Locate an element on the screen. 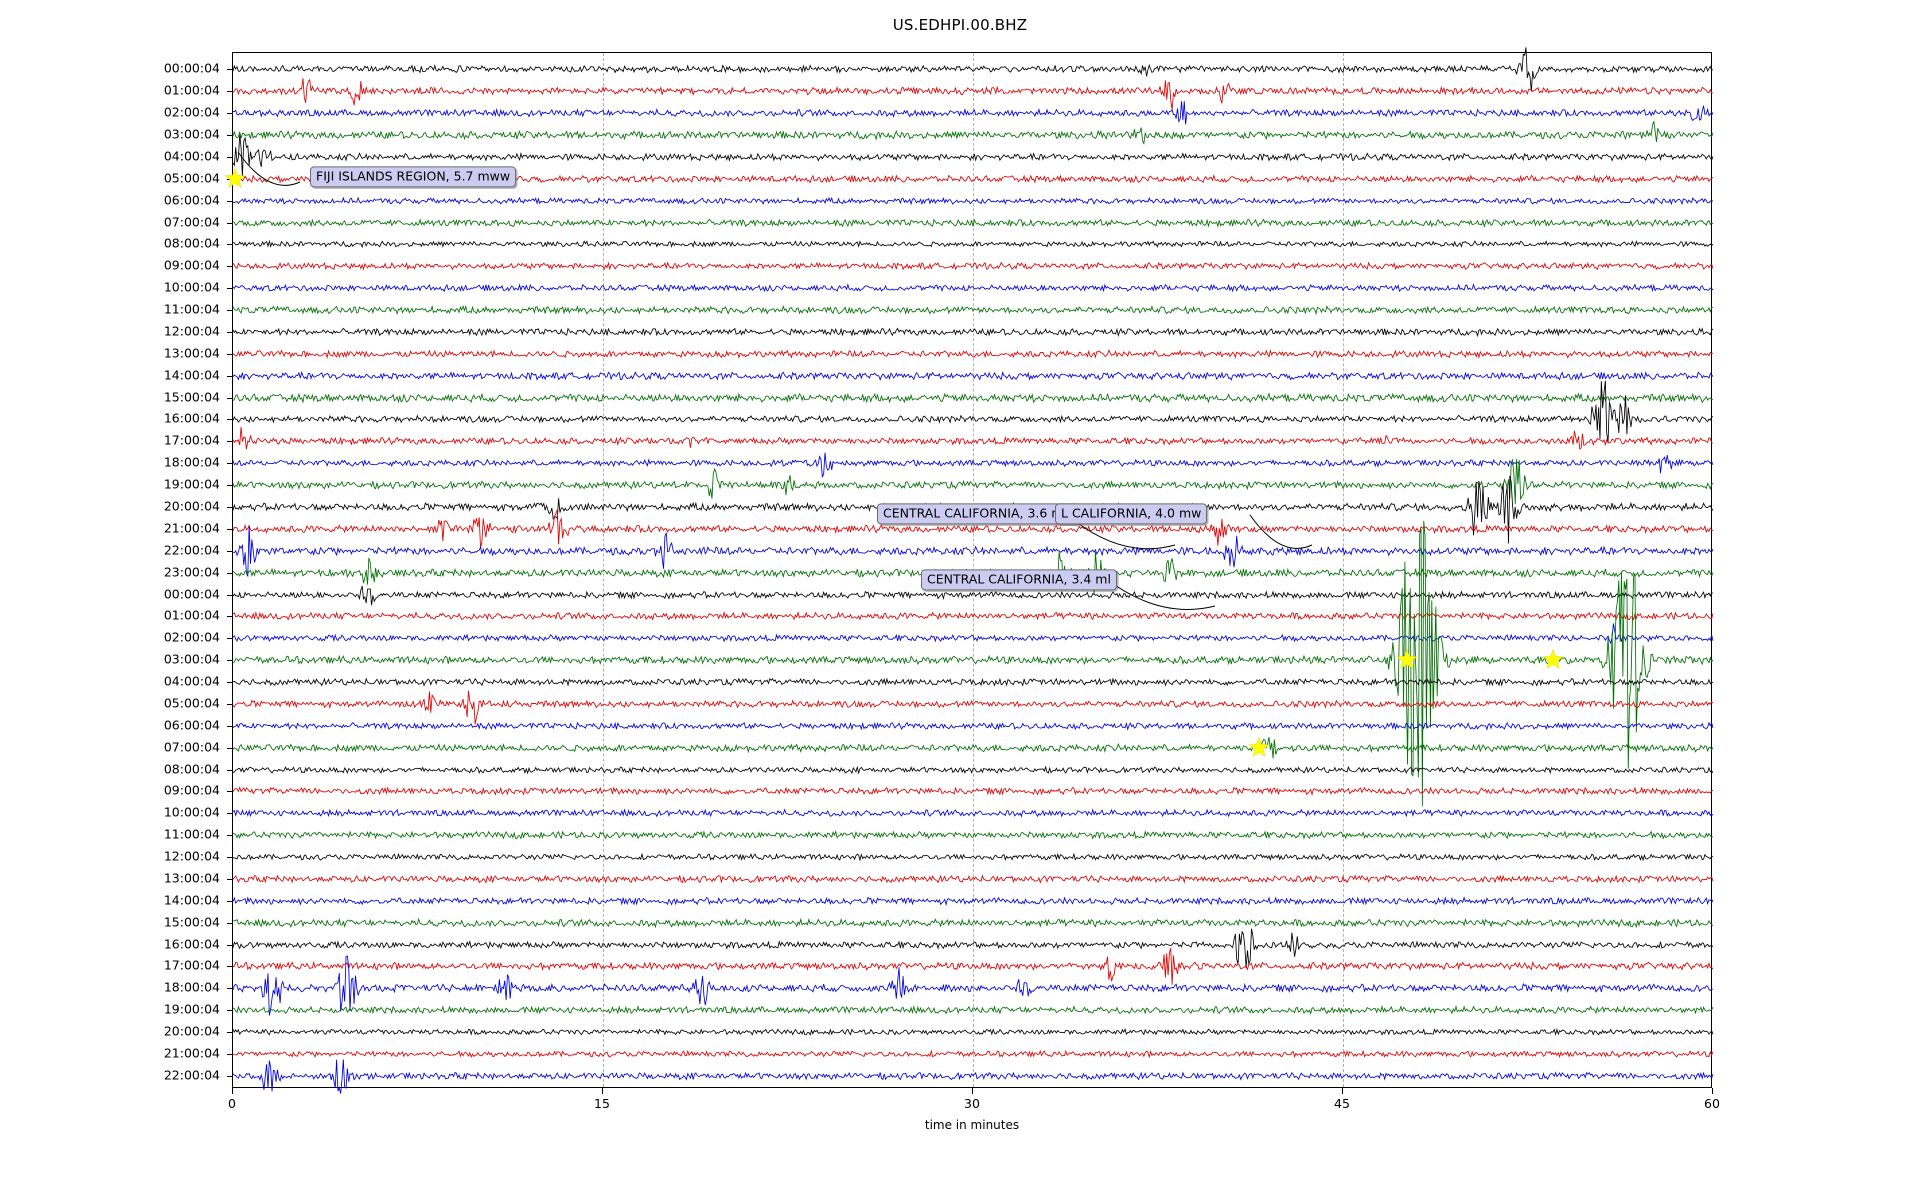 Image resolution: width=1920 pixels, height=1200 pixels. x-axis-label: time in minutes is located at coordinates (972, 1125).